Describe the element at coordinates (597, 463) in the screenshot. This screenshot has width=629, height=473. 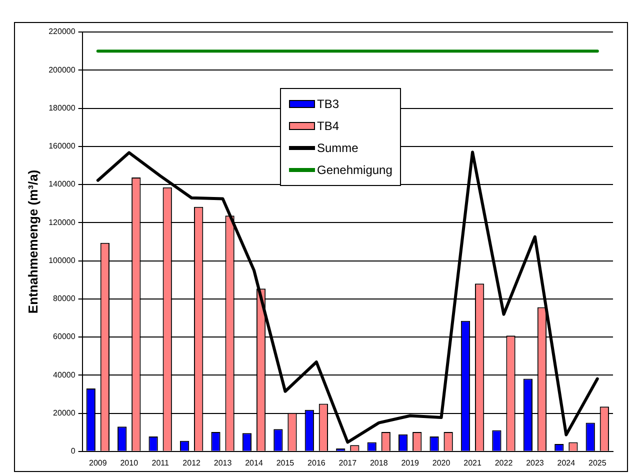
I see `x-tick-label: 2025` at that location.